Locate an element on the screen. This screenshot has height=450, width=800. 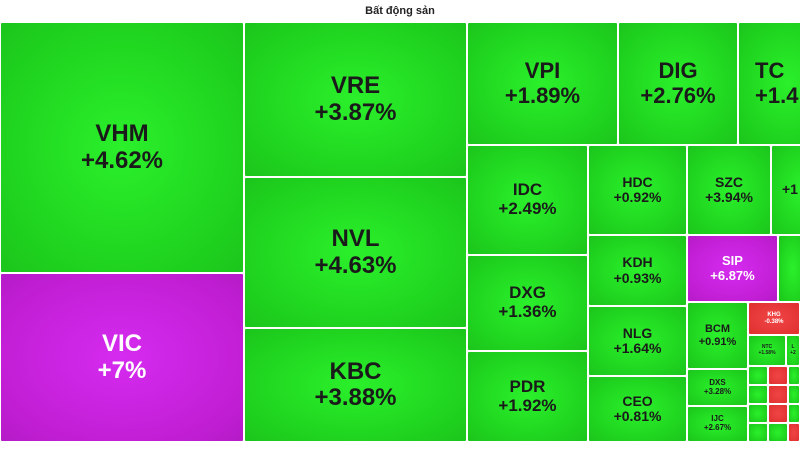
sector-title: Bất động sản is located at coordinates (400, 11).